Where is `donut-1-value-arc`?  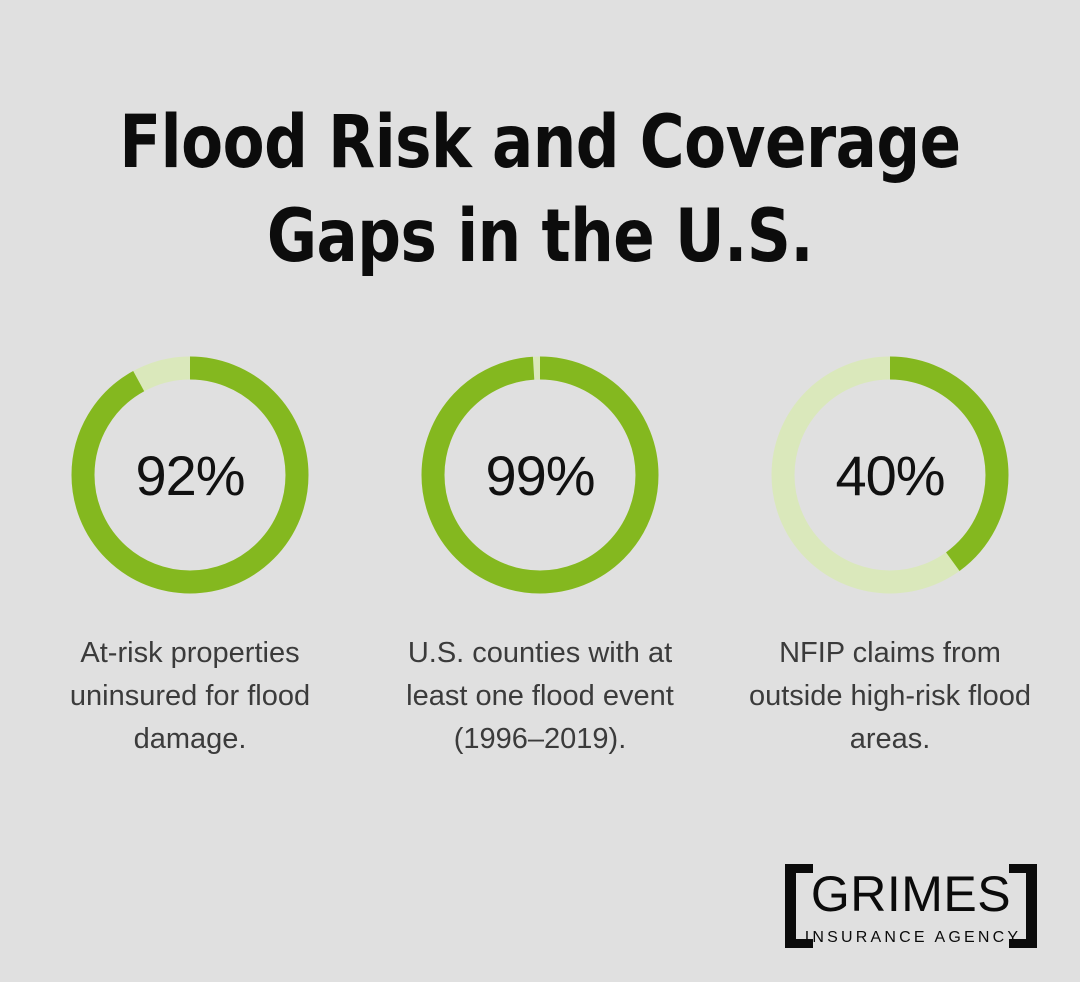 donut-1-value-arc is located at coordinates (190, 475).